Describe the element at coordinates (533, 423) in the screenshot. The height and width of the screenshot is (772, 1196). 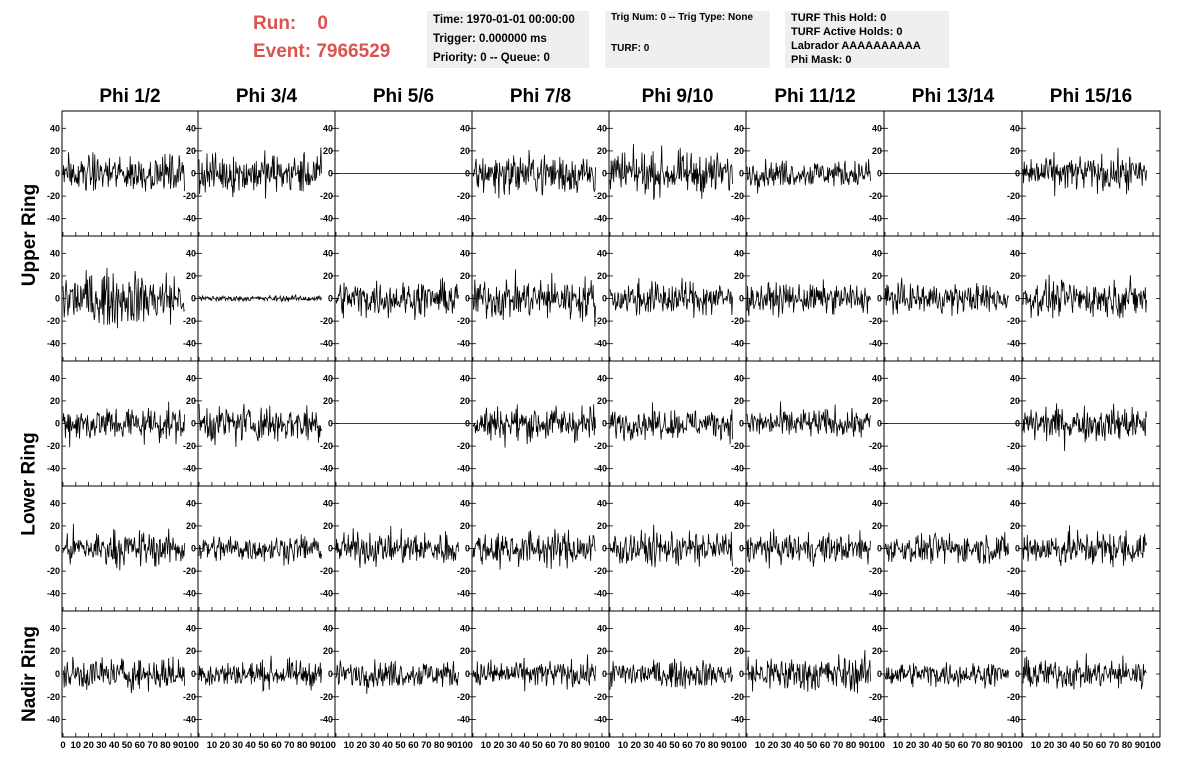
I see `panel-r2-c3: -40 -20 0 20 40` at that location.